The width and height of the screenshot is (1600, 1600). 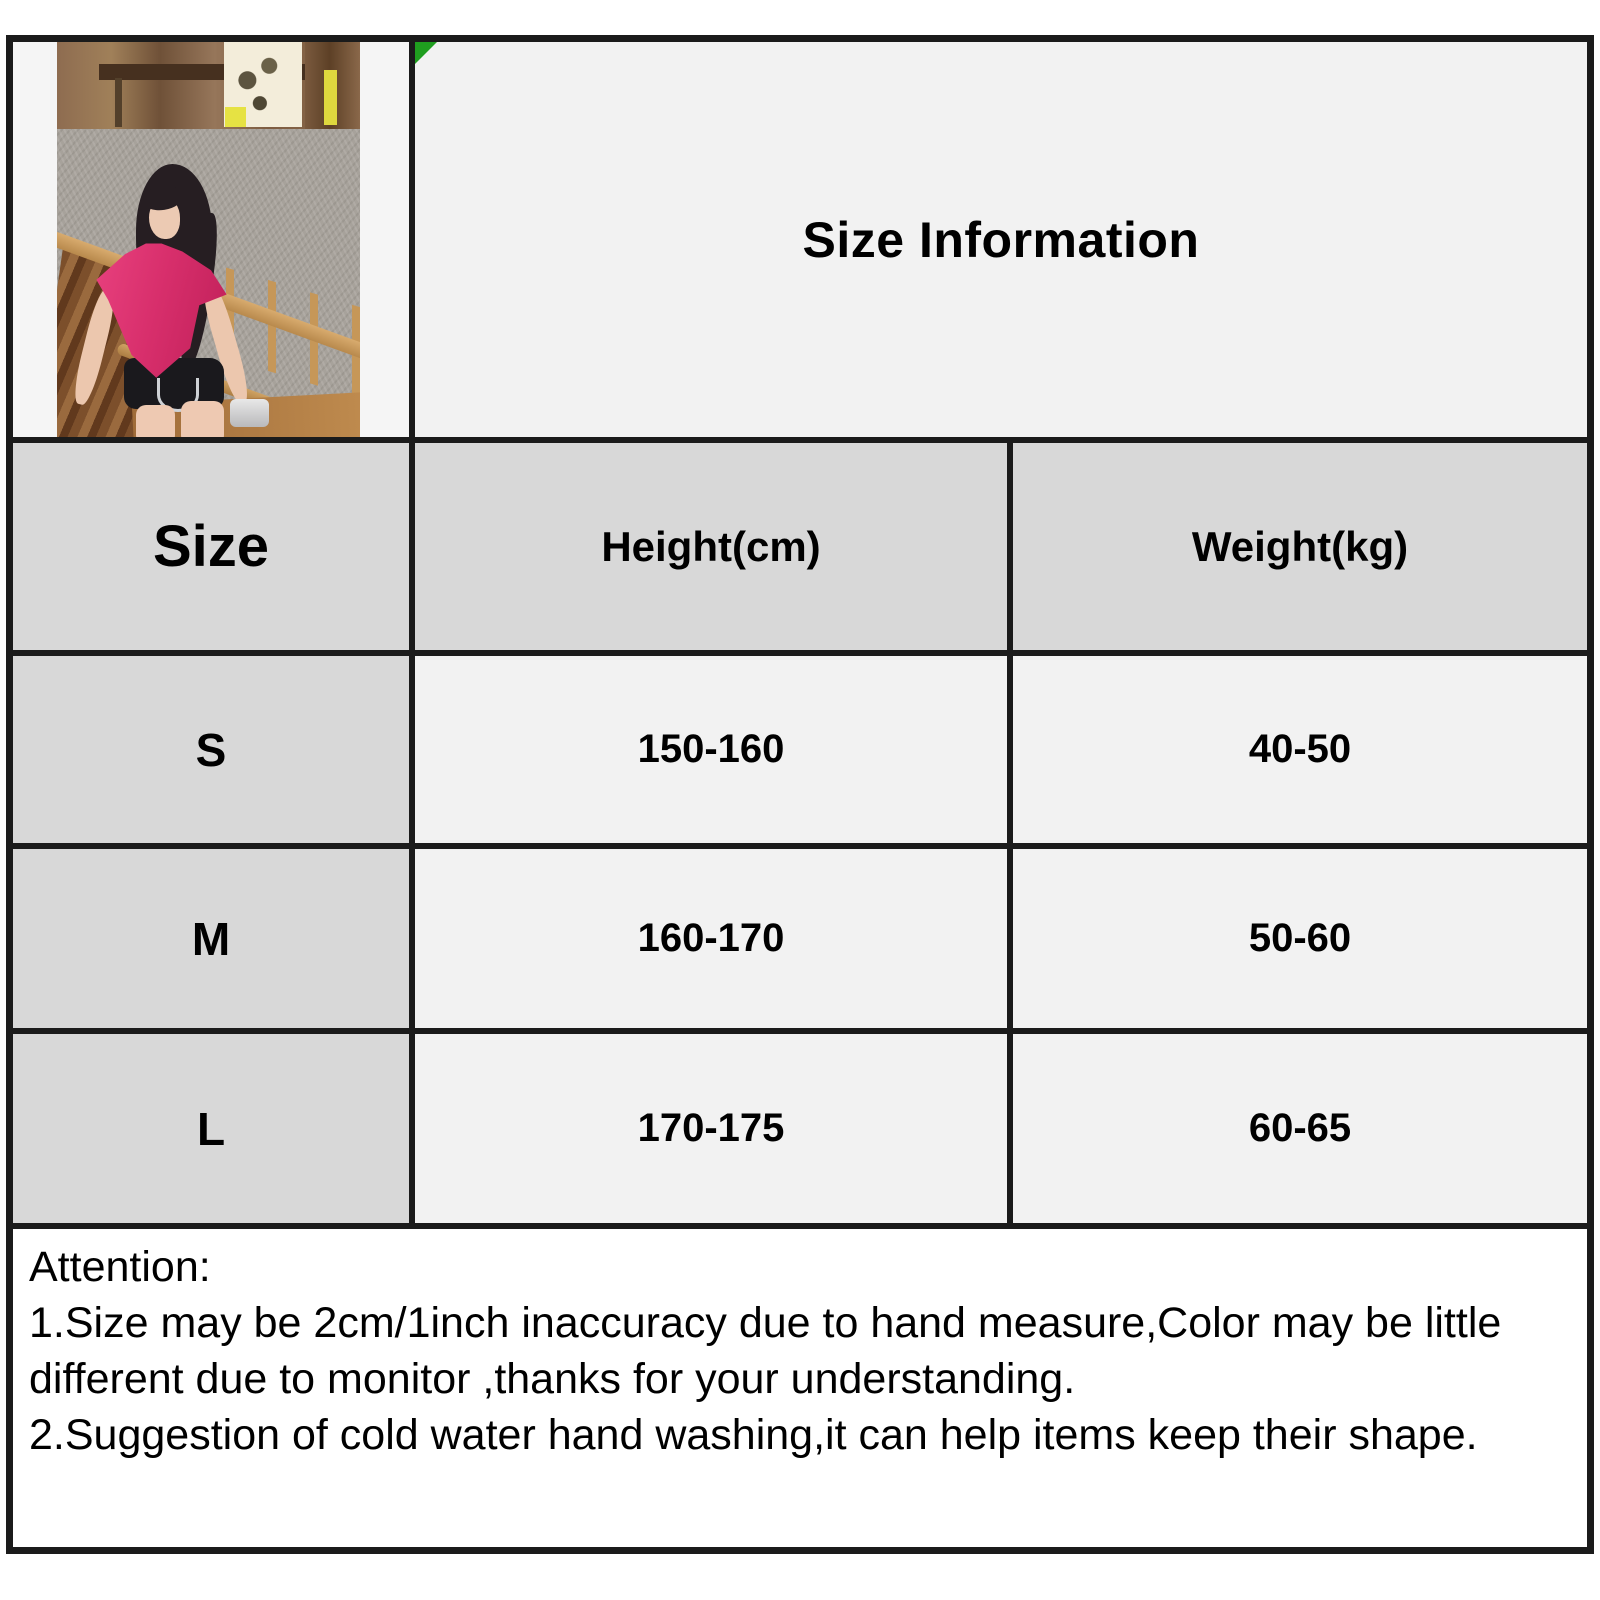 What do you see at coordinates (1300, 546) in the screenshot?
I see `header-weight: Weight(kg)` at bounding box center [1300, 546].